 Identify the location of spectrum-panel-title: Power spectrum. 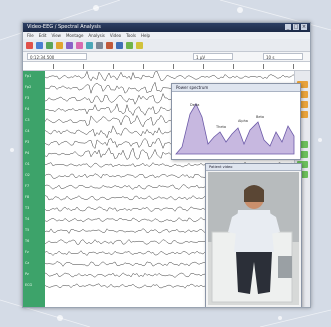
(236, 88).